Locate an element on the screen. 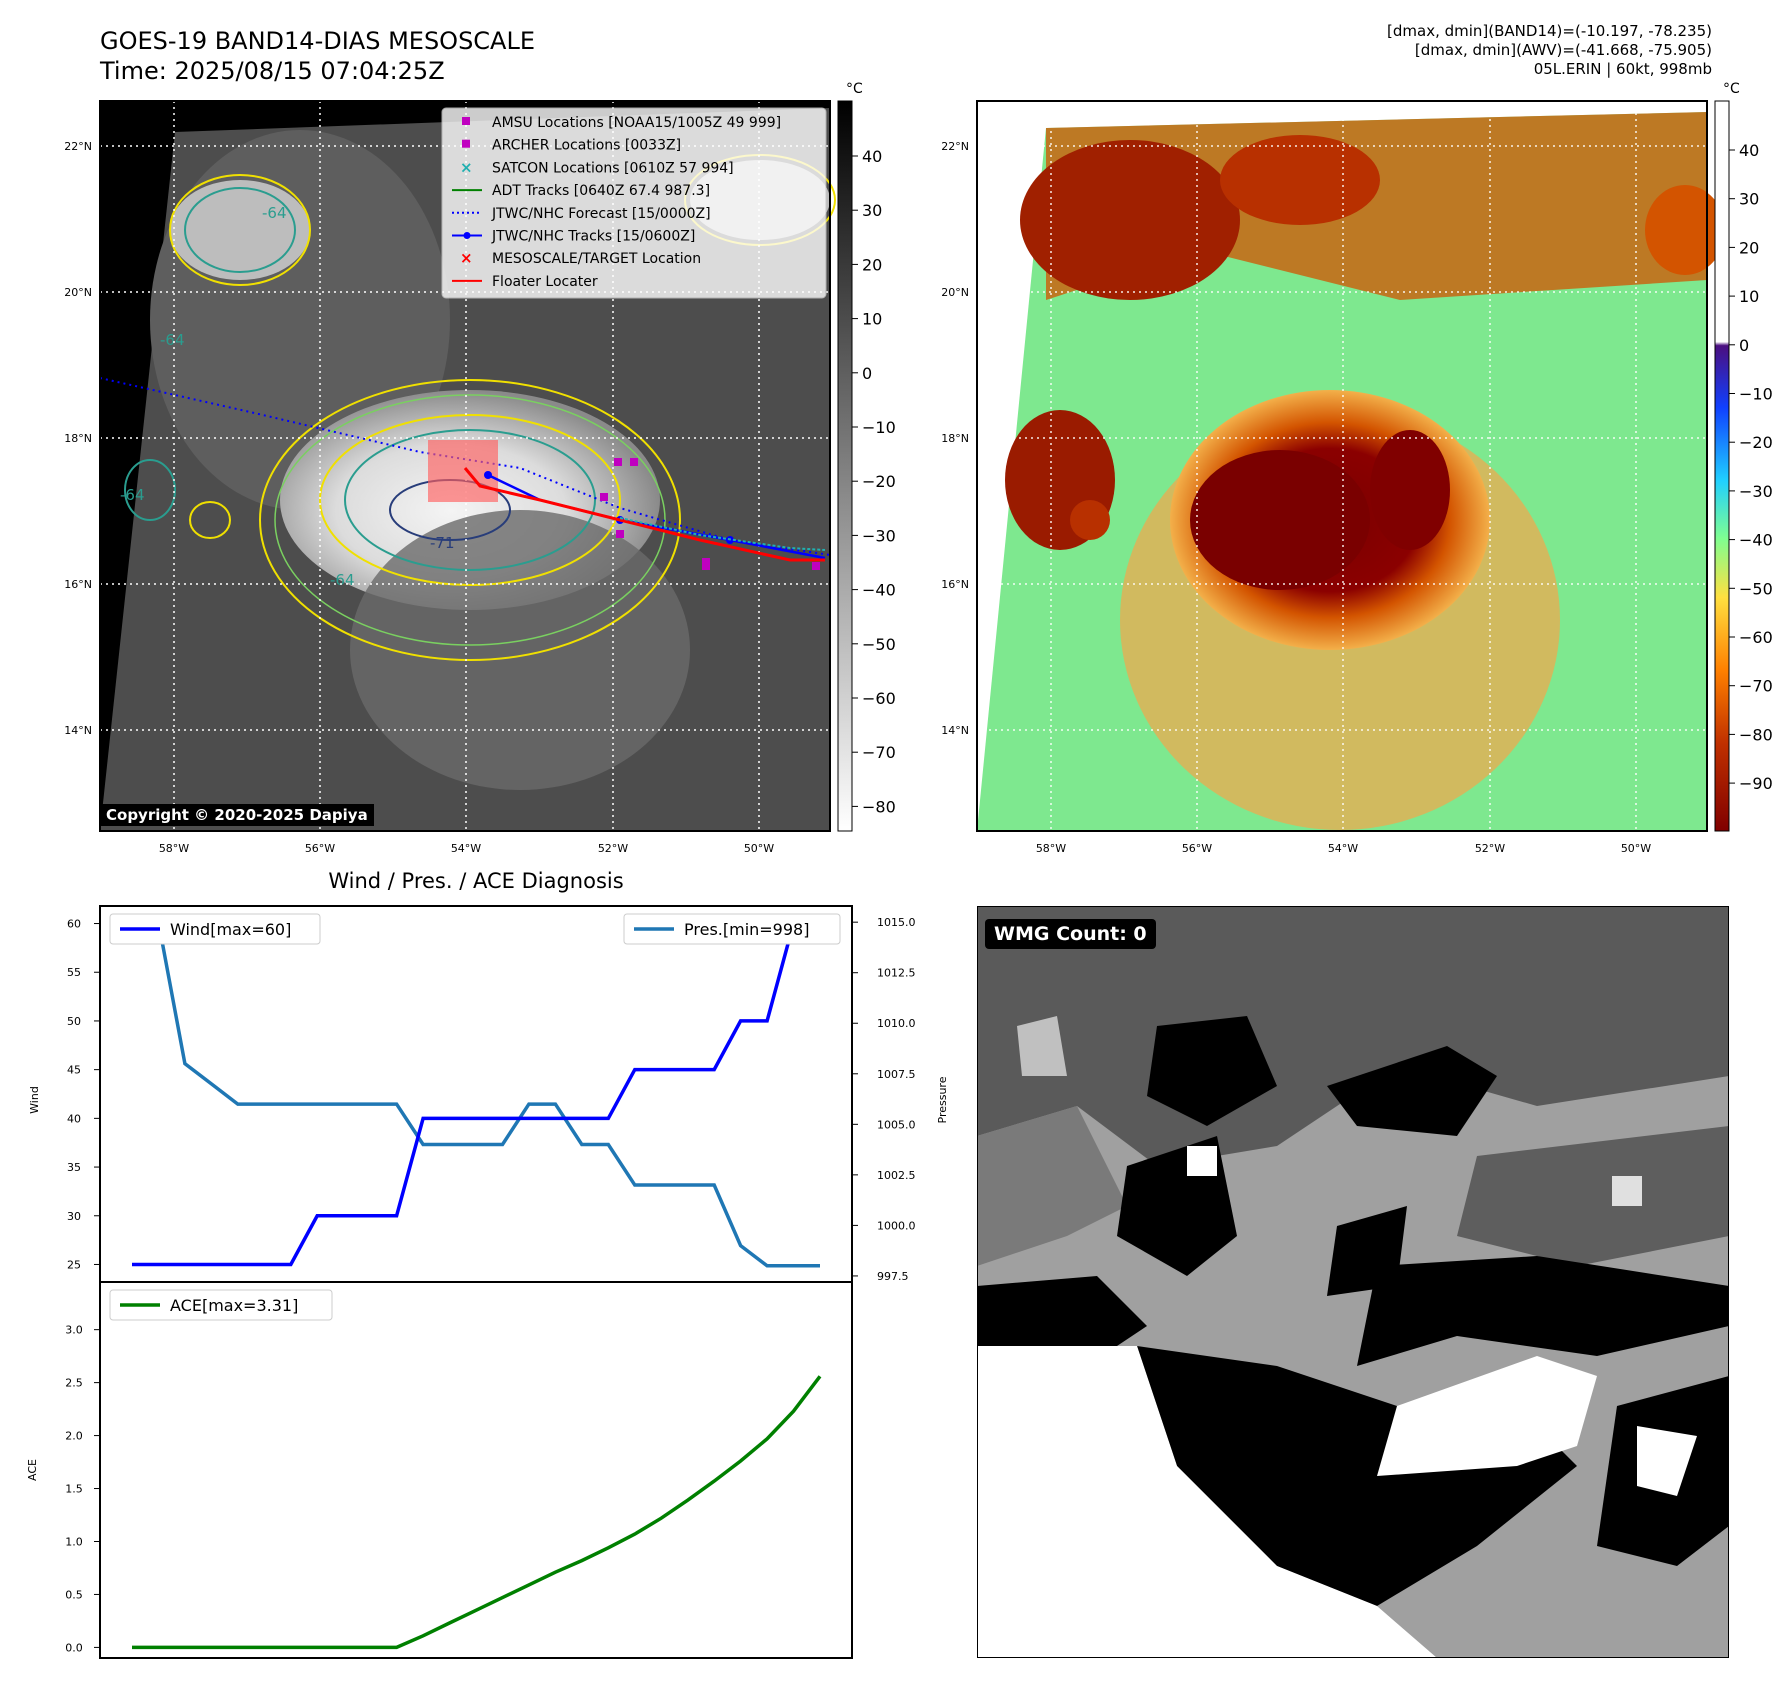 The width and height of the screenshot is (1792, 1690). pressure-tick-label: 1002.5 is located at coordinates (896, 1175).